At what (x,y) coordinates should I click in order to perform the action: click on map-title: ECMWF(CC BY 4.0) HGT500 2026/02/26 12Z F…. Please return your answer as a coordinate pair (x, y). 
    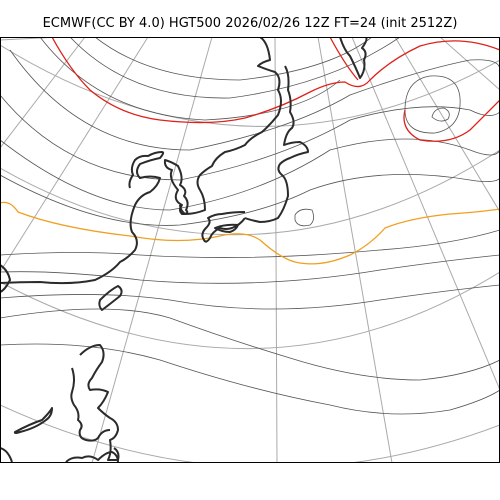
    Looking at the image, I should click on (250, 23).